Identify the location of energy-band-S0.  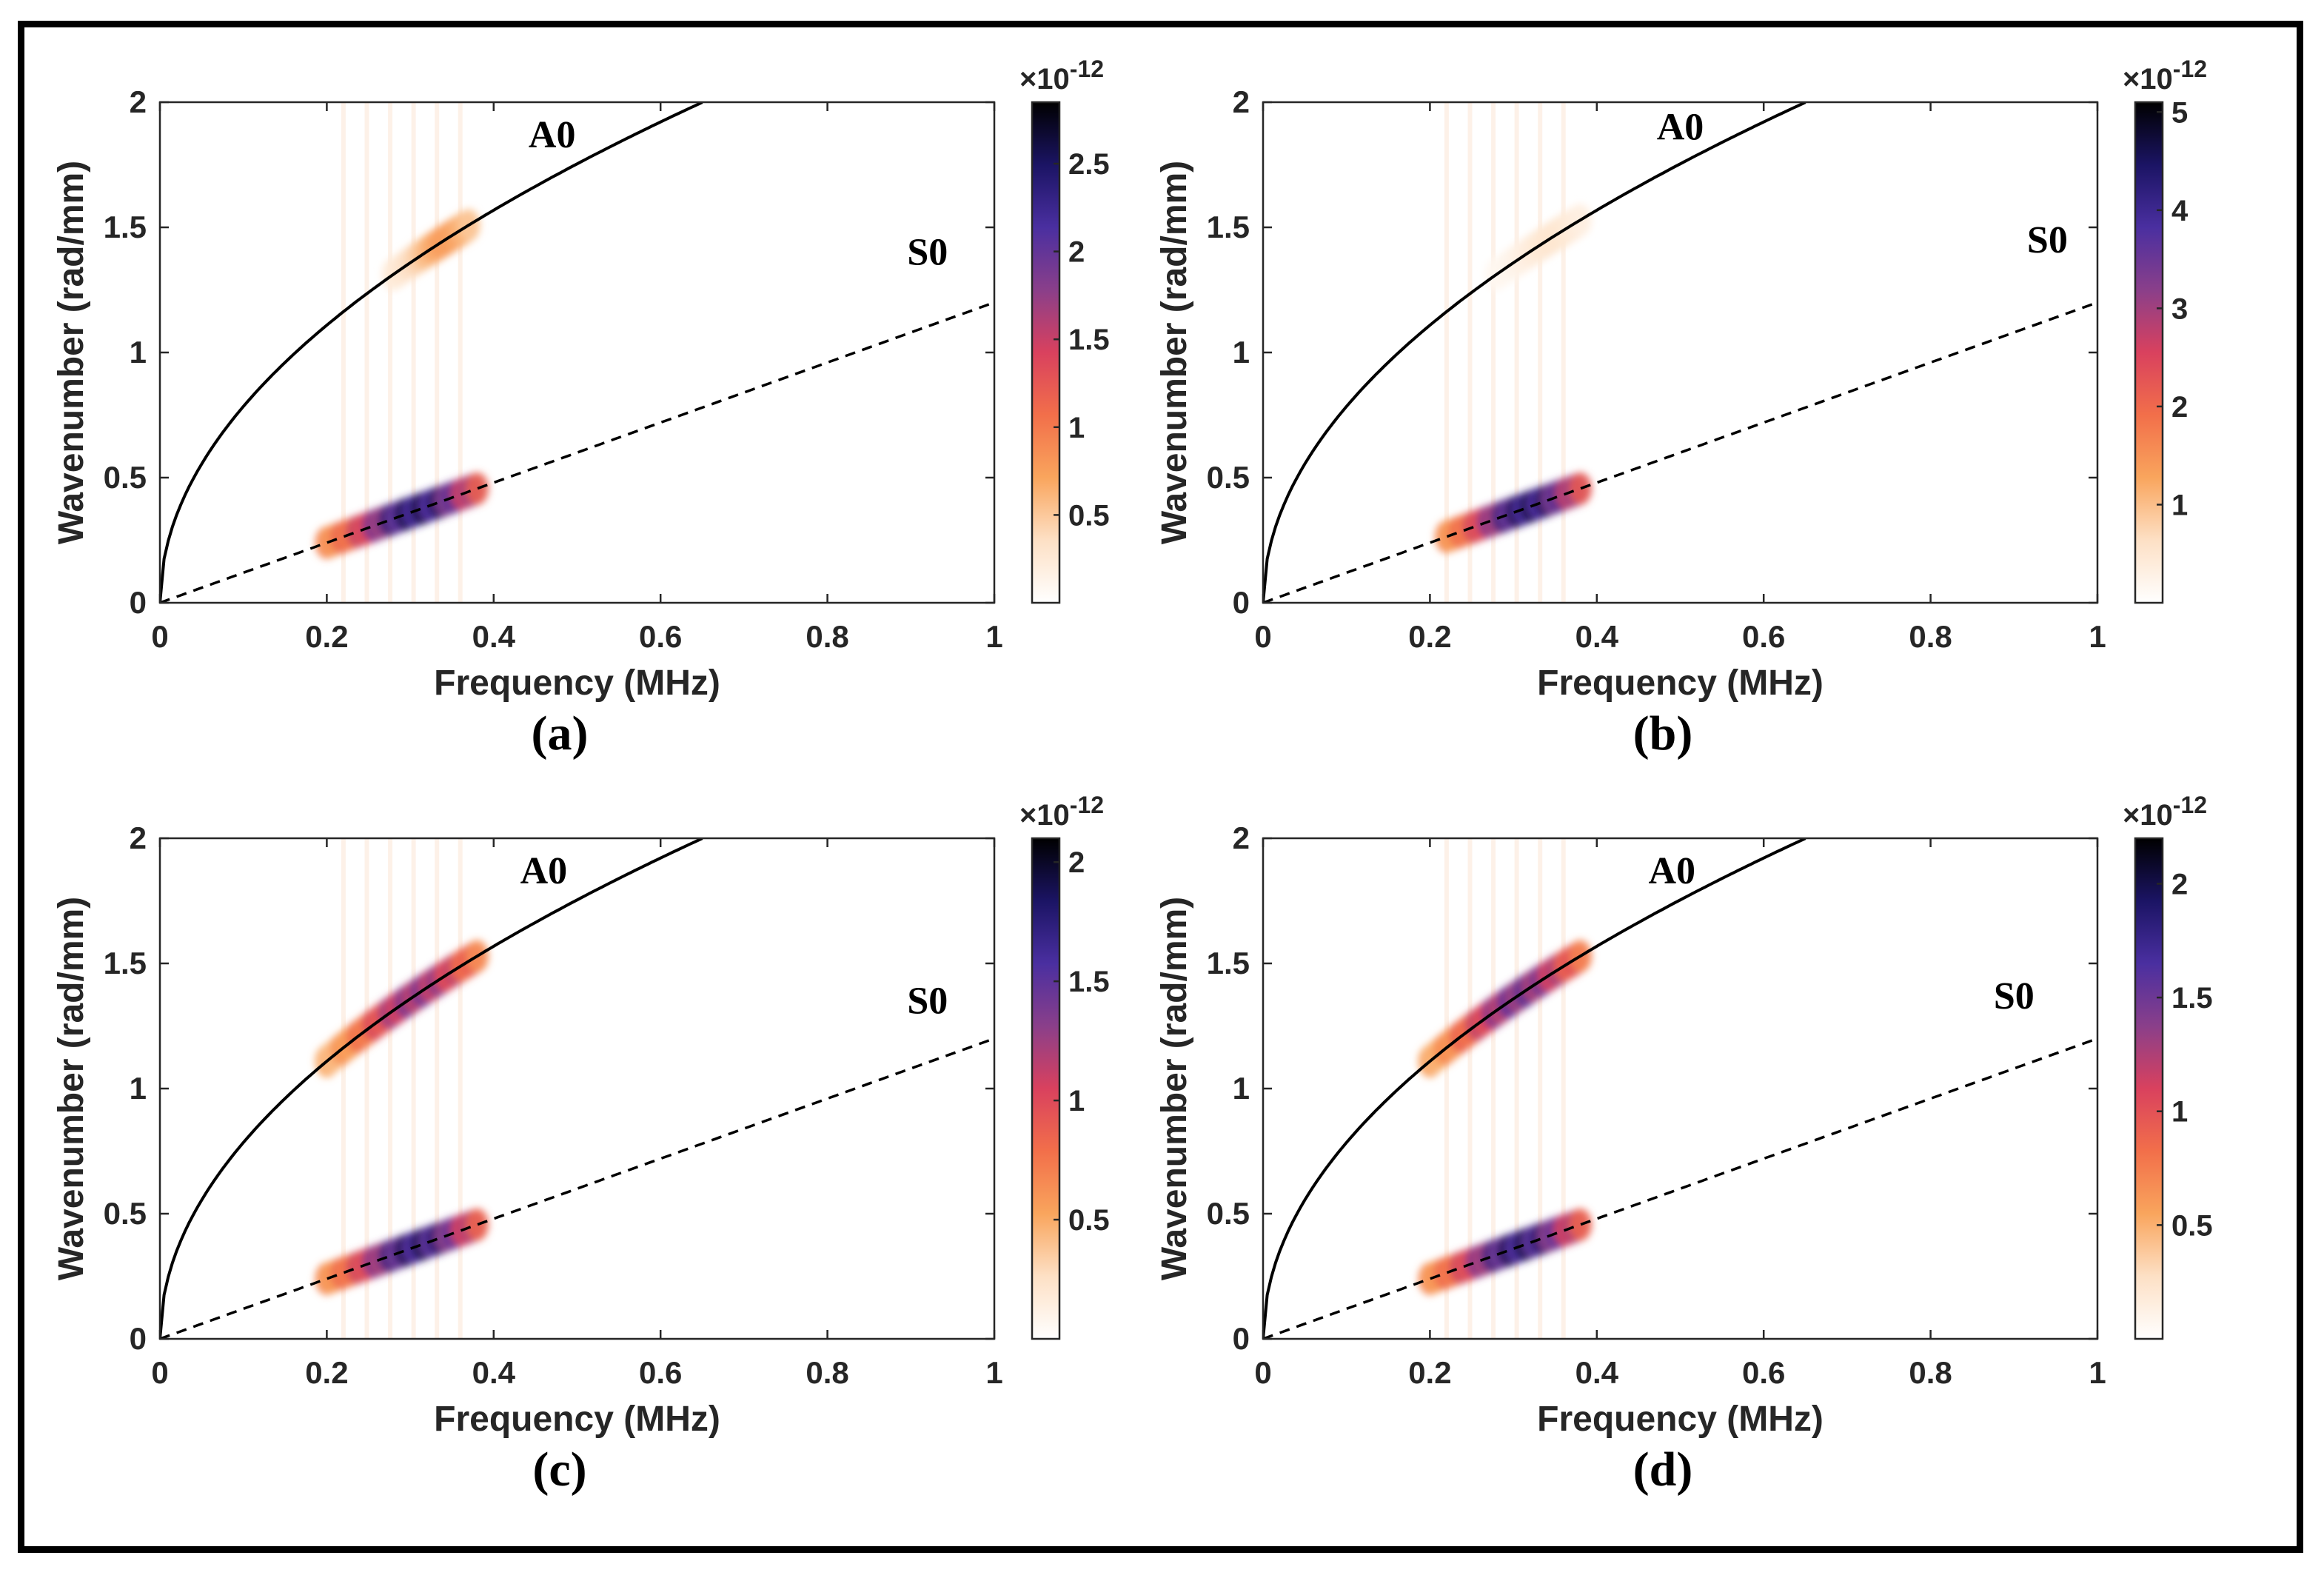
(1506, 1251).